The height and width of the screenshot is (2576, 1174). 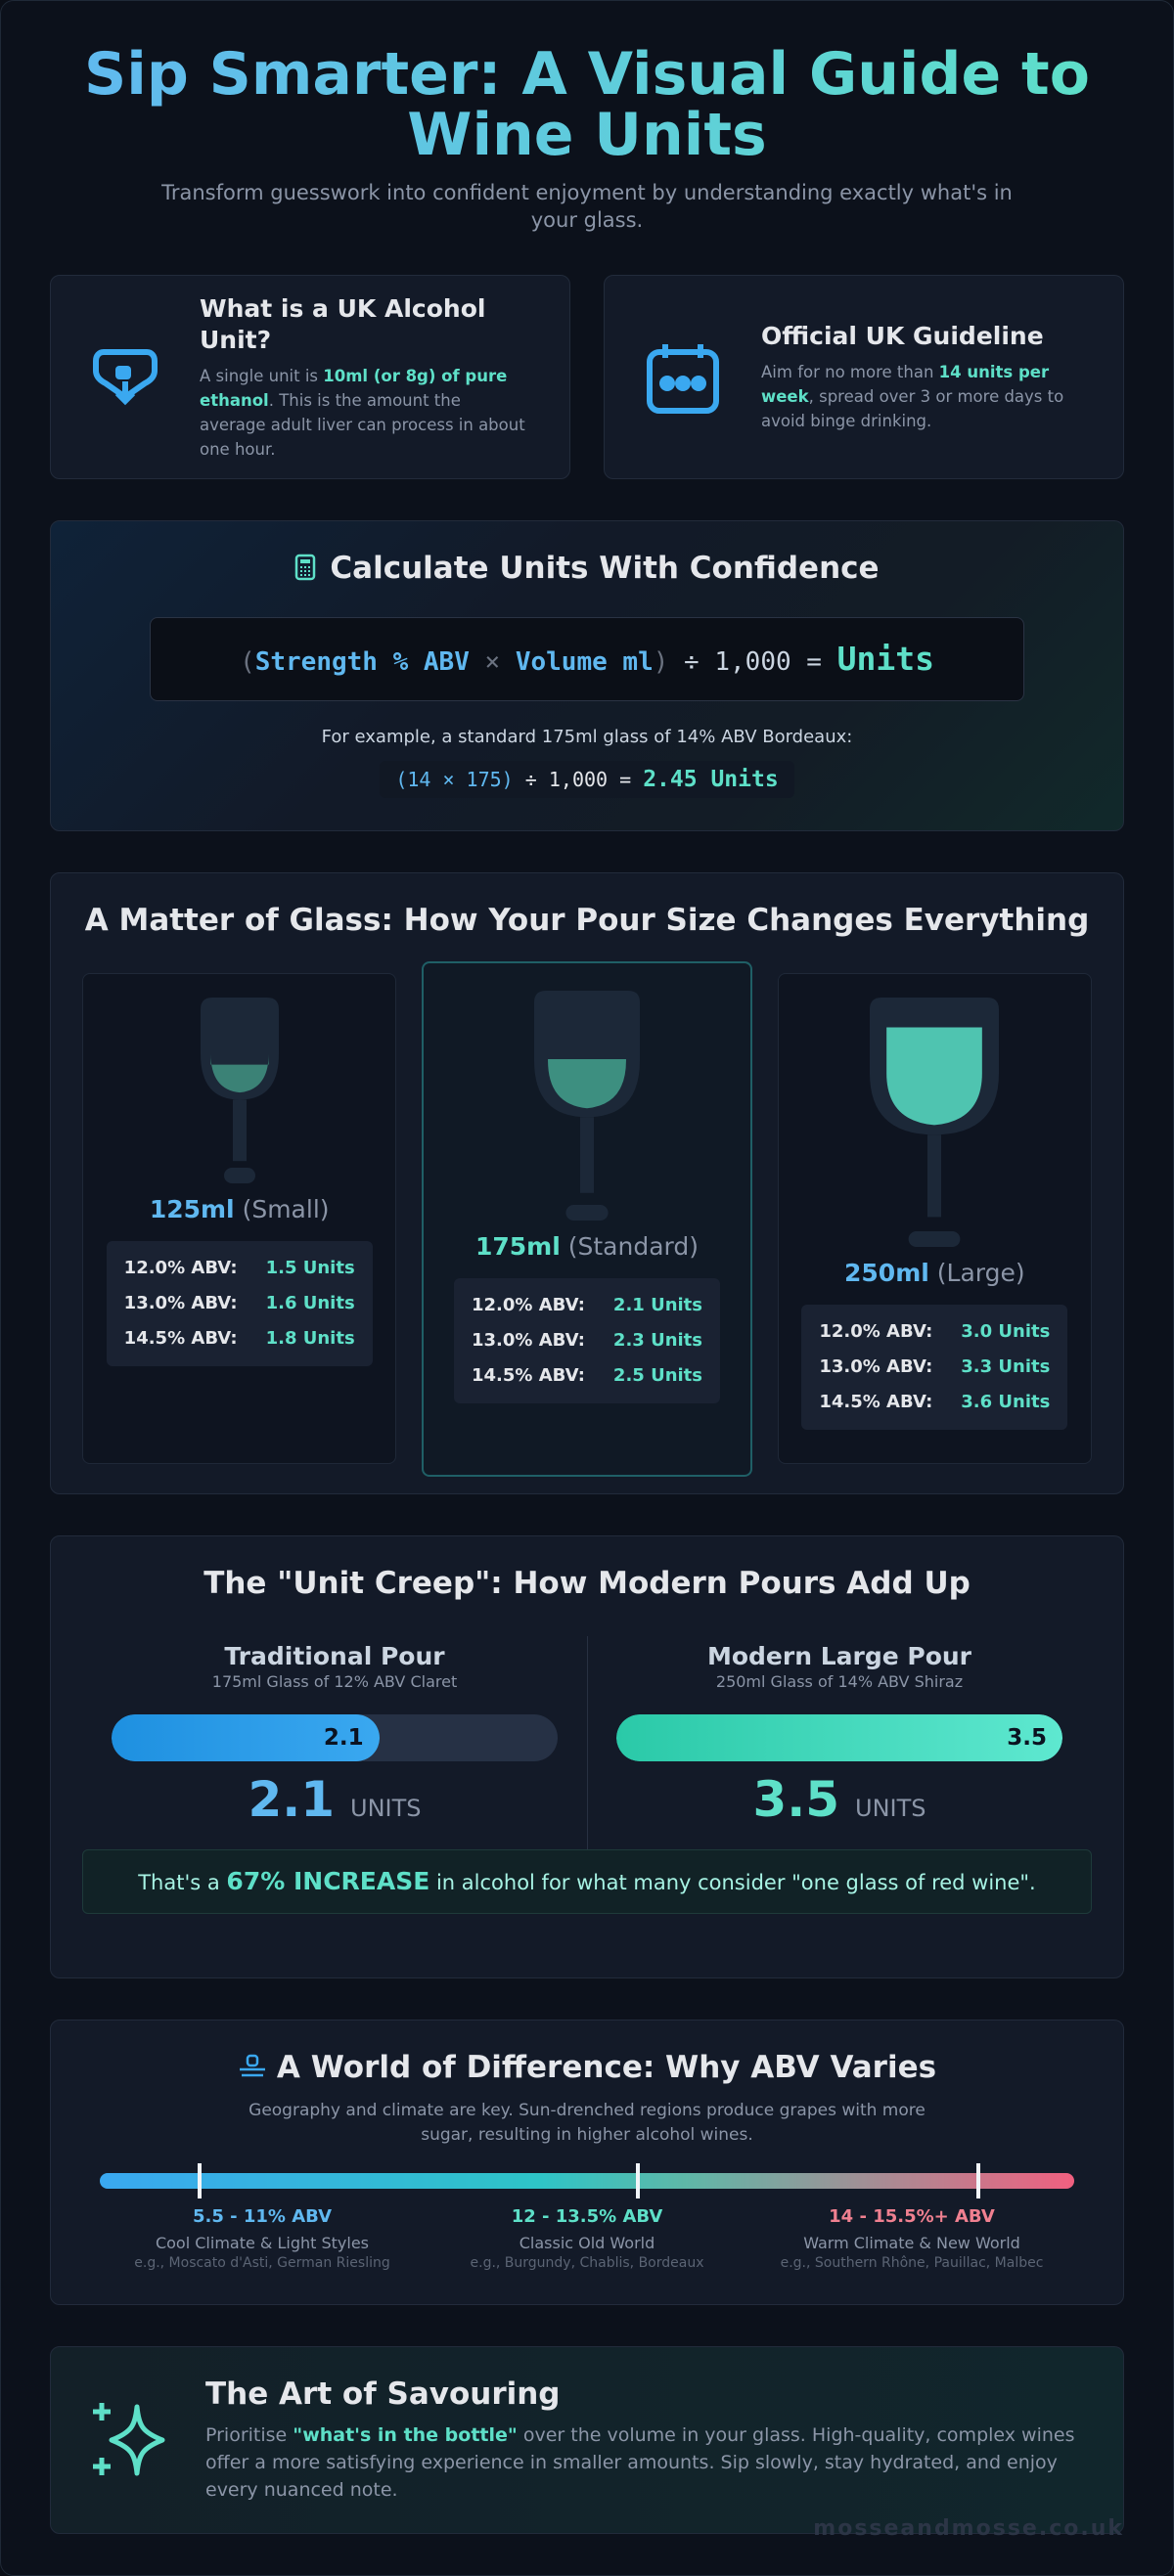 What do you see at coordinates (633, 1246) in the screenshot?
I see `size-label: (Standard)` at bounding box center [633, 1246].